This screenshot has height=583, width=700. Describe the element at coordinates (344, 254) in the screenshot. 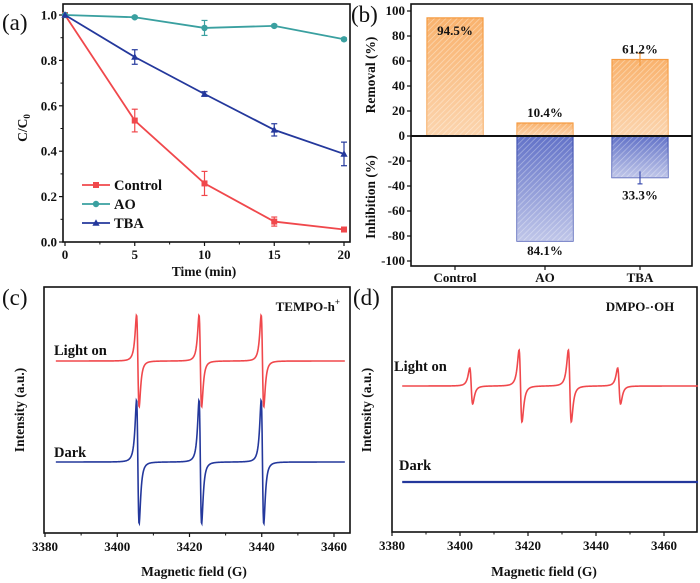

I see `x-tick-label: 20` at that location.